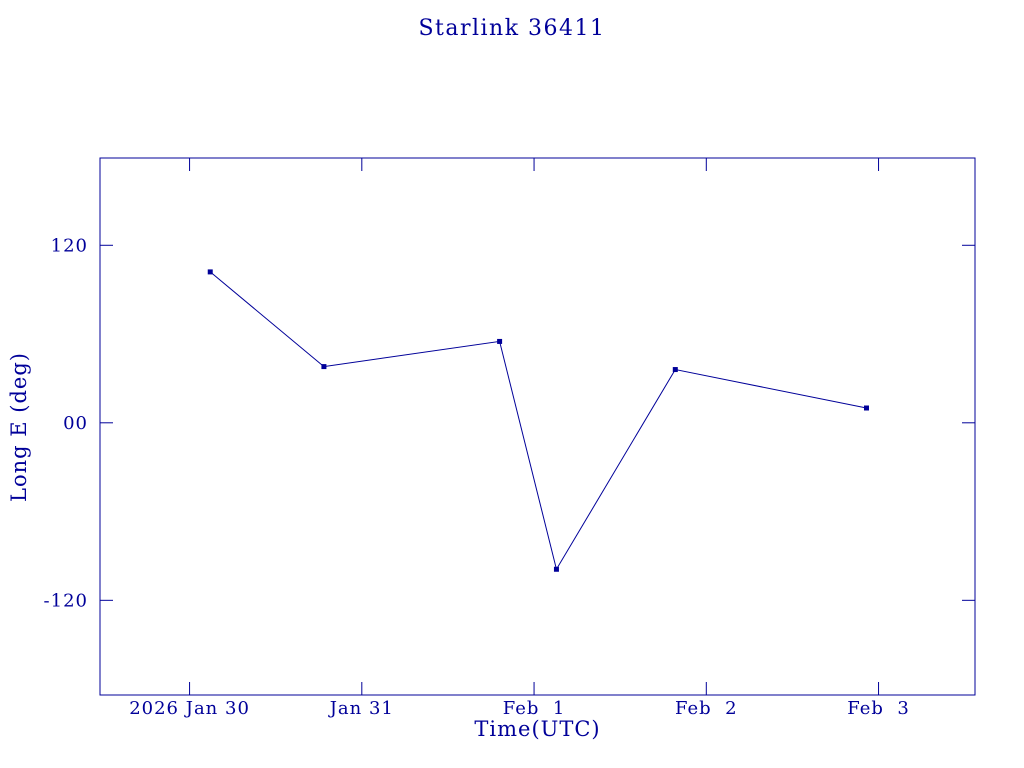 This screenshot has width=1024, height=768. Describe the element at coordinates (66, 600) in the screenshot. I see `y-tick-label: -120` at that location.